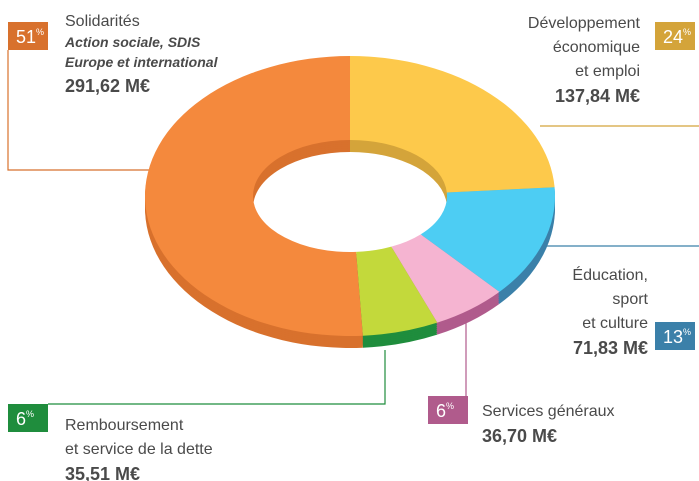  I want to click on slice-label: et emploi, so click(607, 71).